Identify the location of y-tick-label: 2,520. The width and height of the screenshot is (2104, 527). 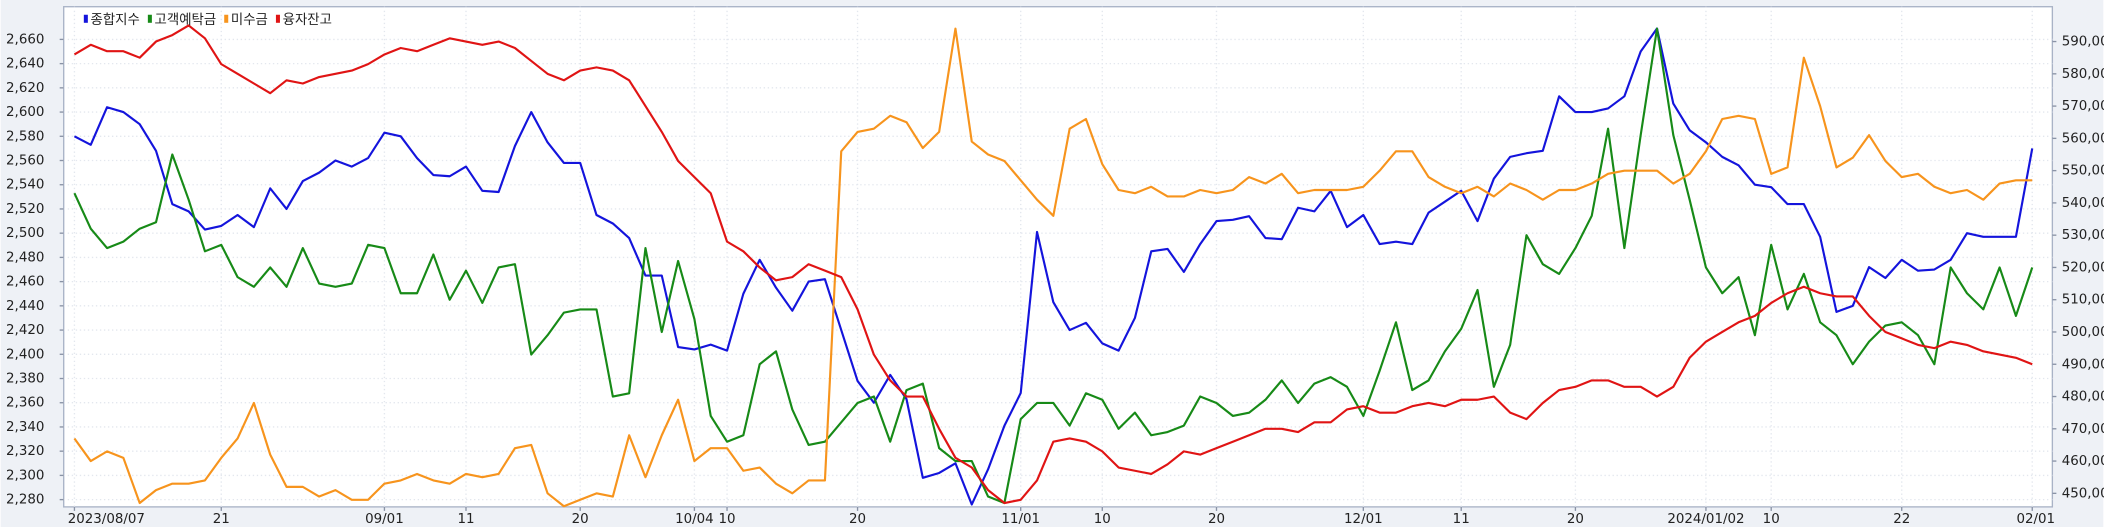
(25, 209).